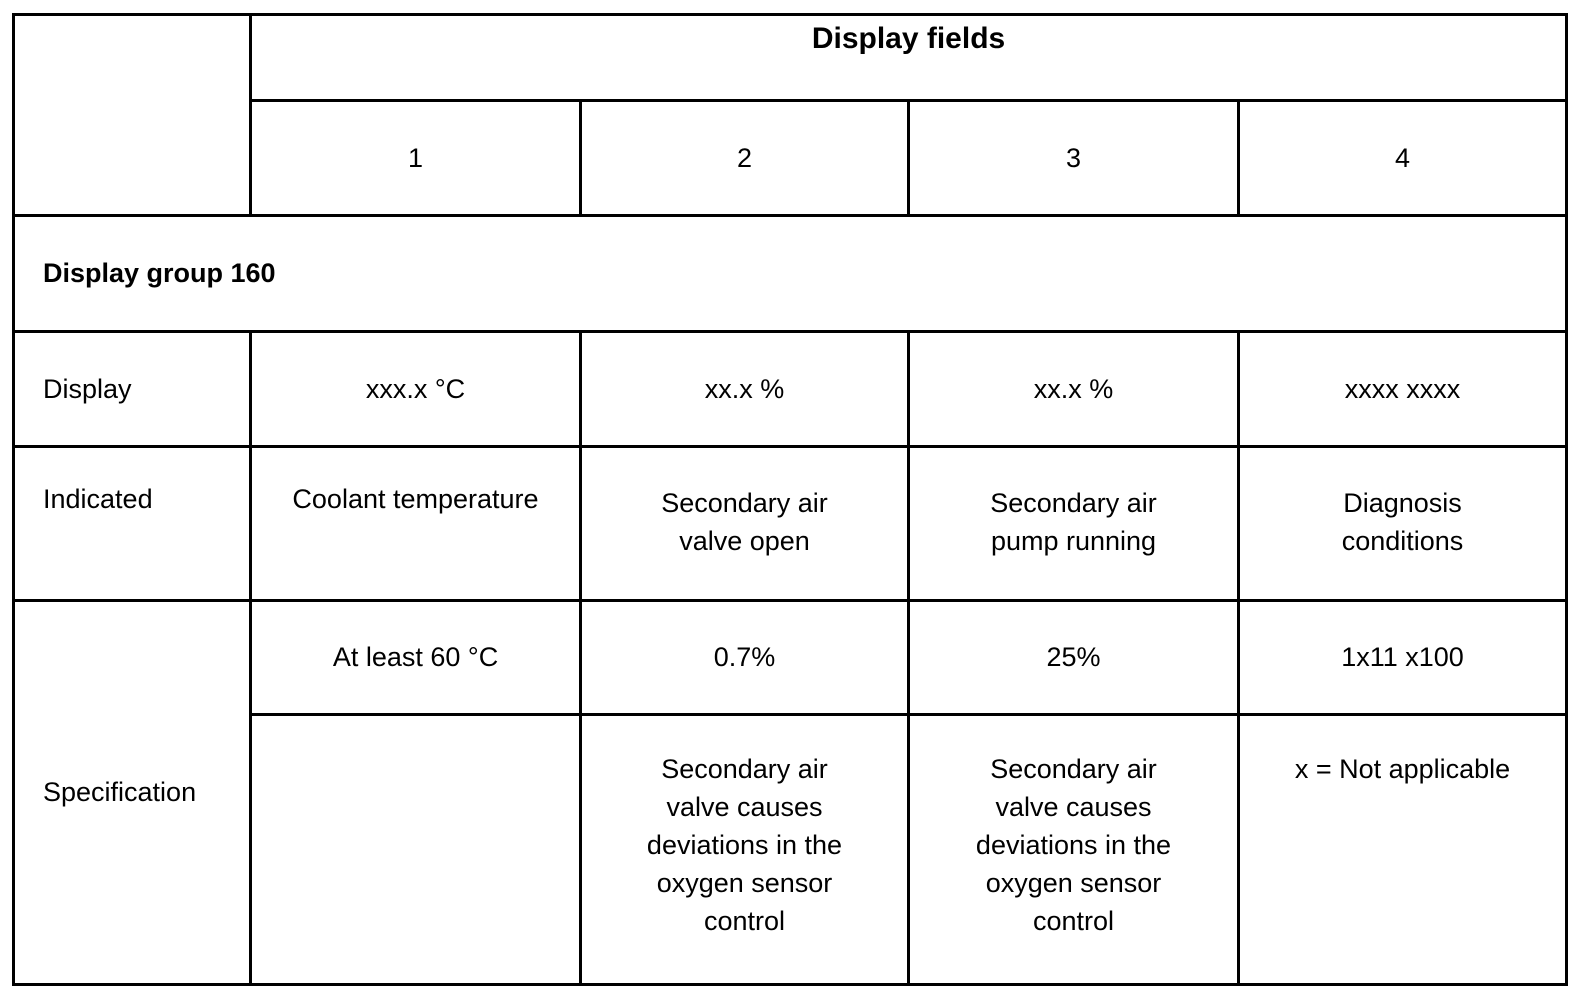 The image size is (1584, 990). I want to click on cell-text: At least 60 °C, so click(415, 657).